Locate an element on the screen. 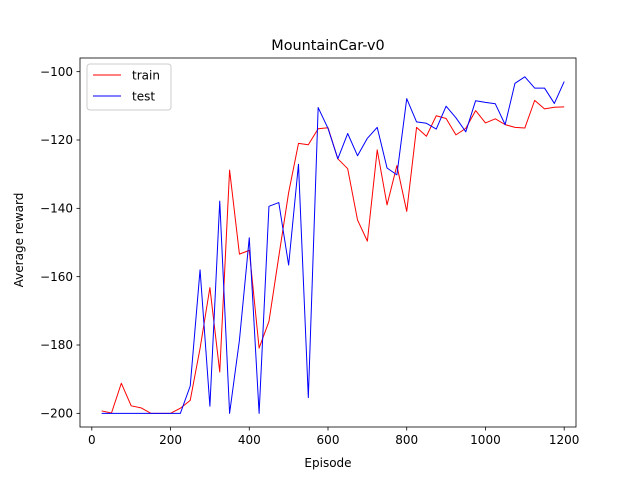 Image resolution: width=640 pixels, height=480 pixels. x-tick-label: 600 is located at coordinates (328, 440).